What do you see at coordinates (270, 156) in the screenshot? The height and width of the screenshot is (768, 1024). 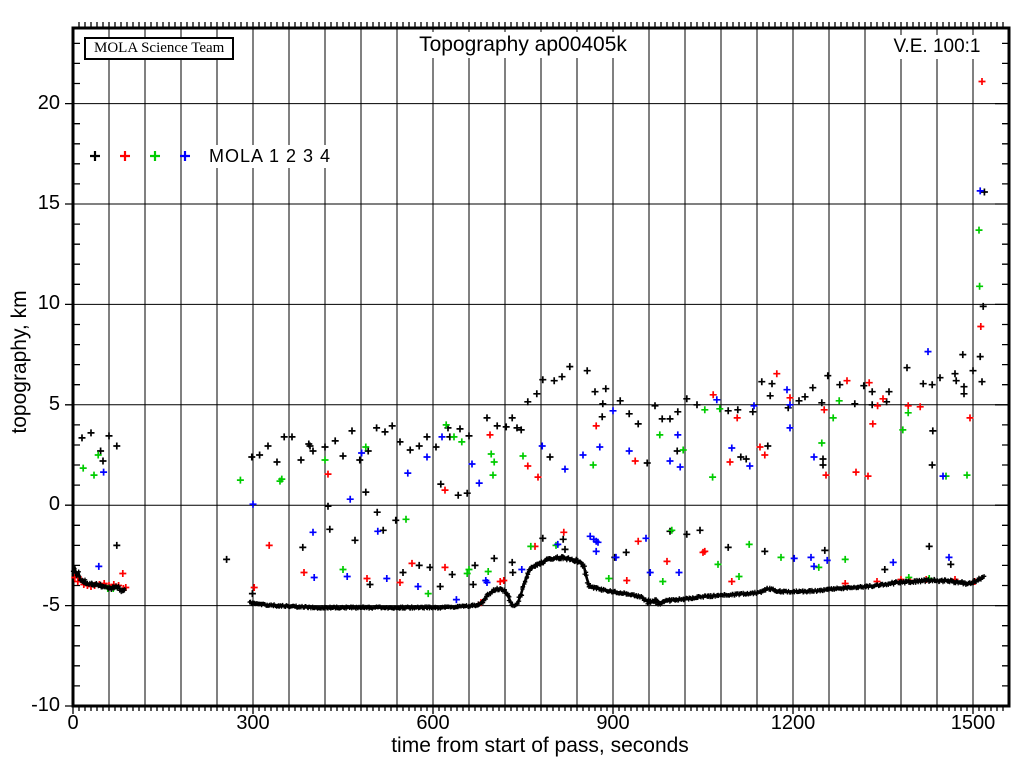 I see `legend-label: MOLA 1 2 3 4` at bounding box center [270, 156].